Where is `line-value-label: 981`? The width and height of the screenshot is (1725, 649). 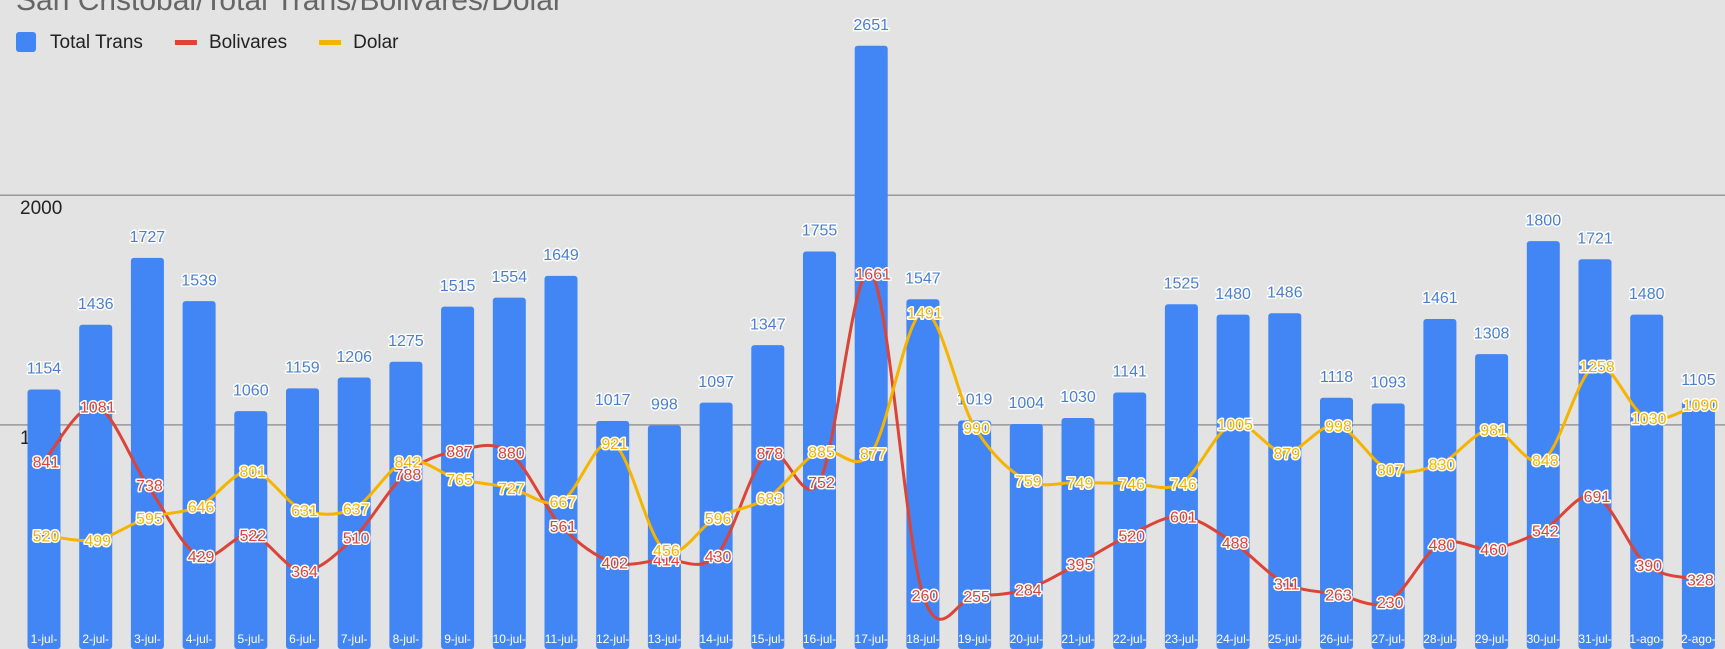 line-value-label: 981 is located at coordinates (1493, 430).